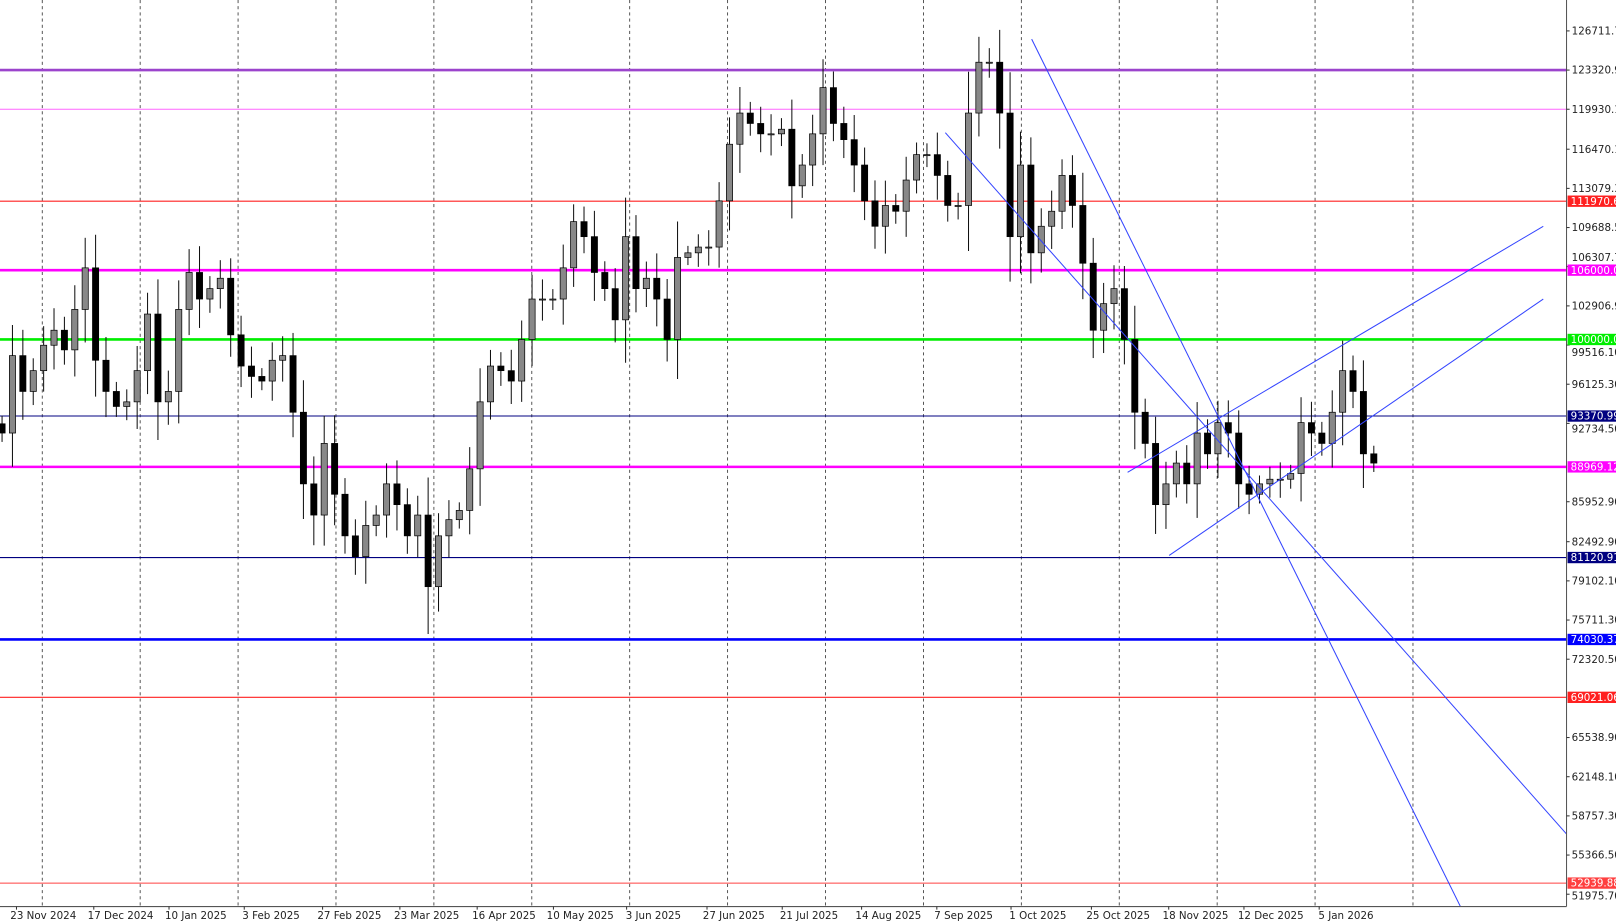 This screenshot has width=1616, height=922. Describe the element at coordinates (1594, 32) in the screenshot. I see `y-tick-label: 126711.70` at that location.